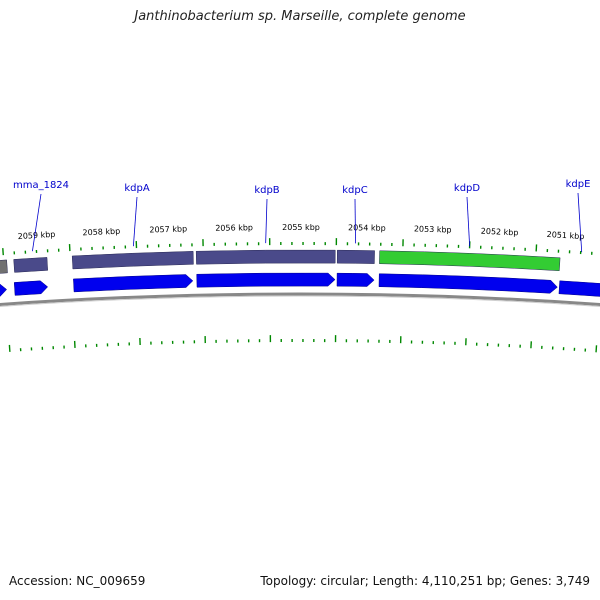 Image resolution: width=600 pixels, height=600 pixels. I want to click on gene-leader-kdpe, so click(580, 222).